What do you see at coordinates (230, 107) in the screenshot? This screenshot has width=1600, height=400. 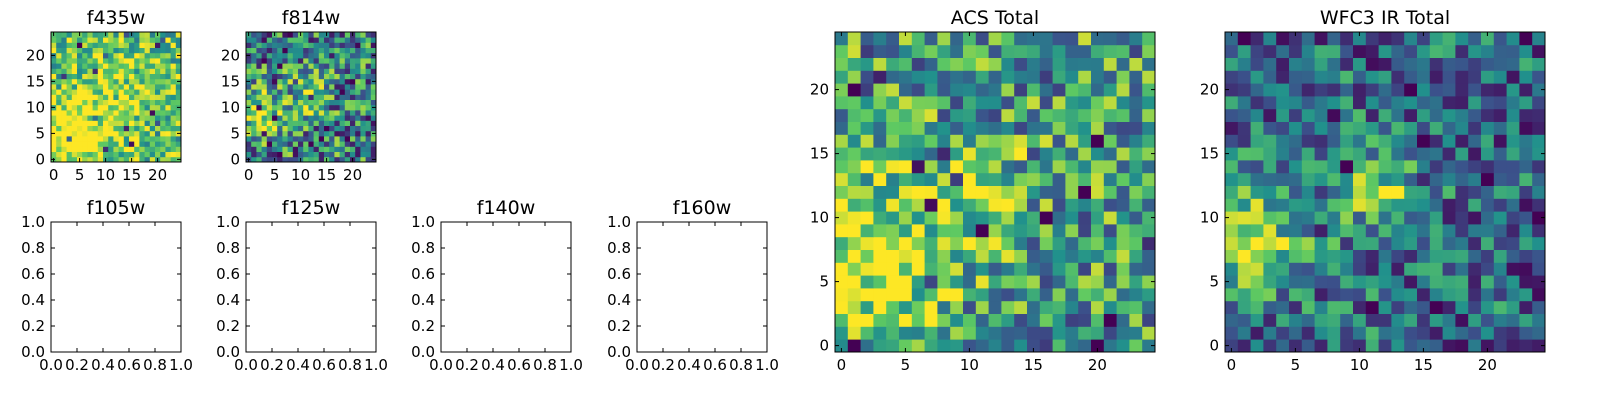 I see `y-tick-label: 10` at bounding box center [230, 107].